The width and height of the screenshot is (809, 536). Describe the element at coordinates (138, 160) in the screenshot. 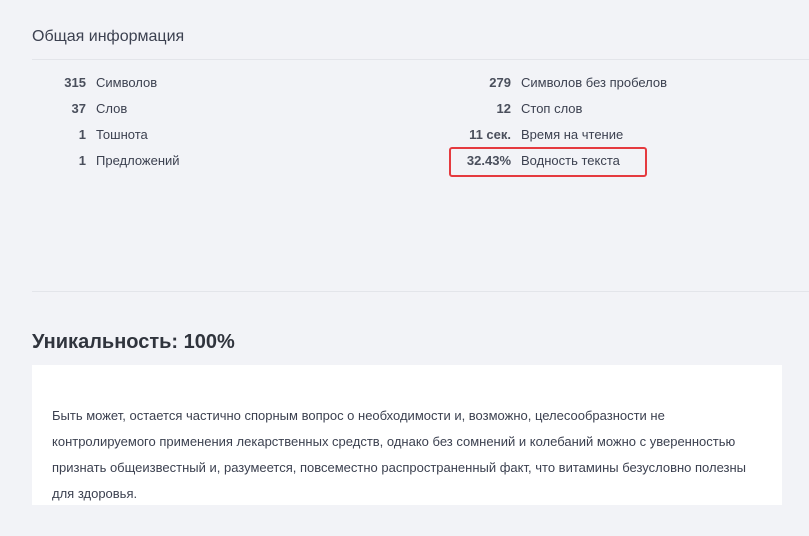

I see `stat-label: Предложений` at that location.